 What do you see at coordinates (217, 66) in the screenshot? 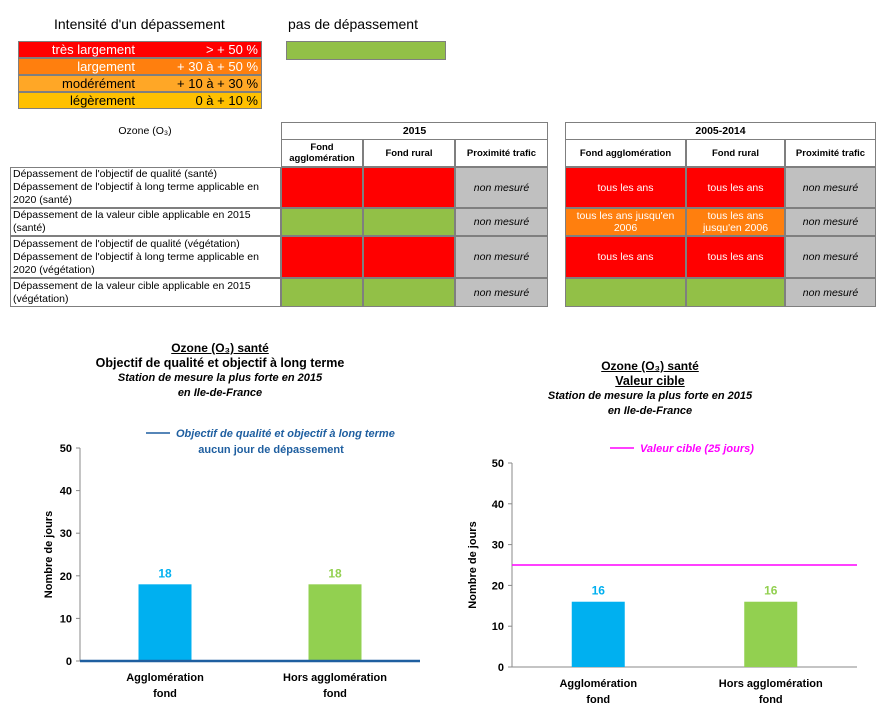
I see `legend-range: + 30 à + 50 %` at bounding box center [217, 66].